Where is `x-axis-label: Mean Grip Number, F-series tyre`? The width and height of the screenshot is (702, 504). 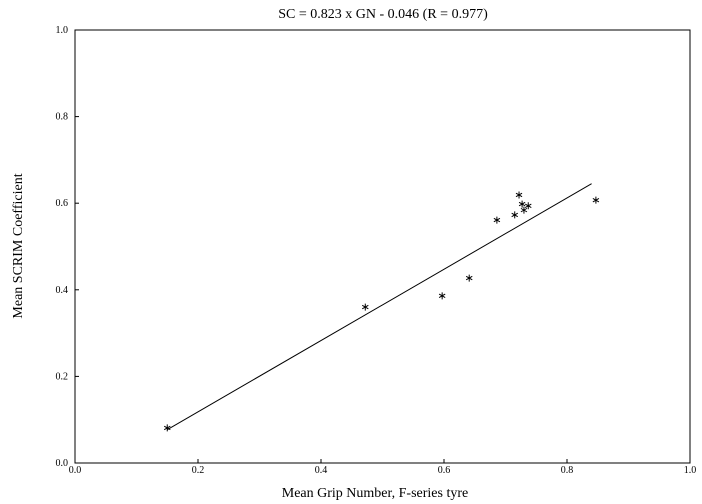 x-axis-label: Mean Grip Number, F-series tyre is located at coordinates (375, 493).